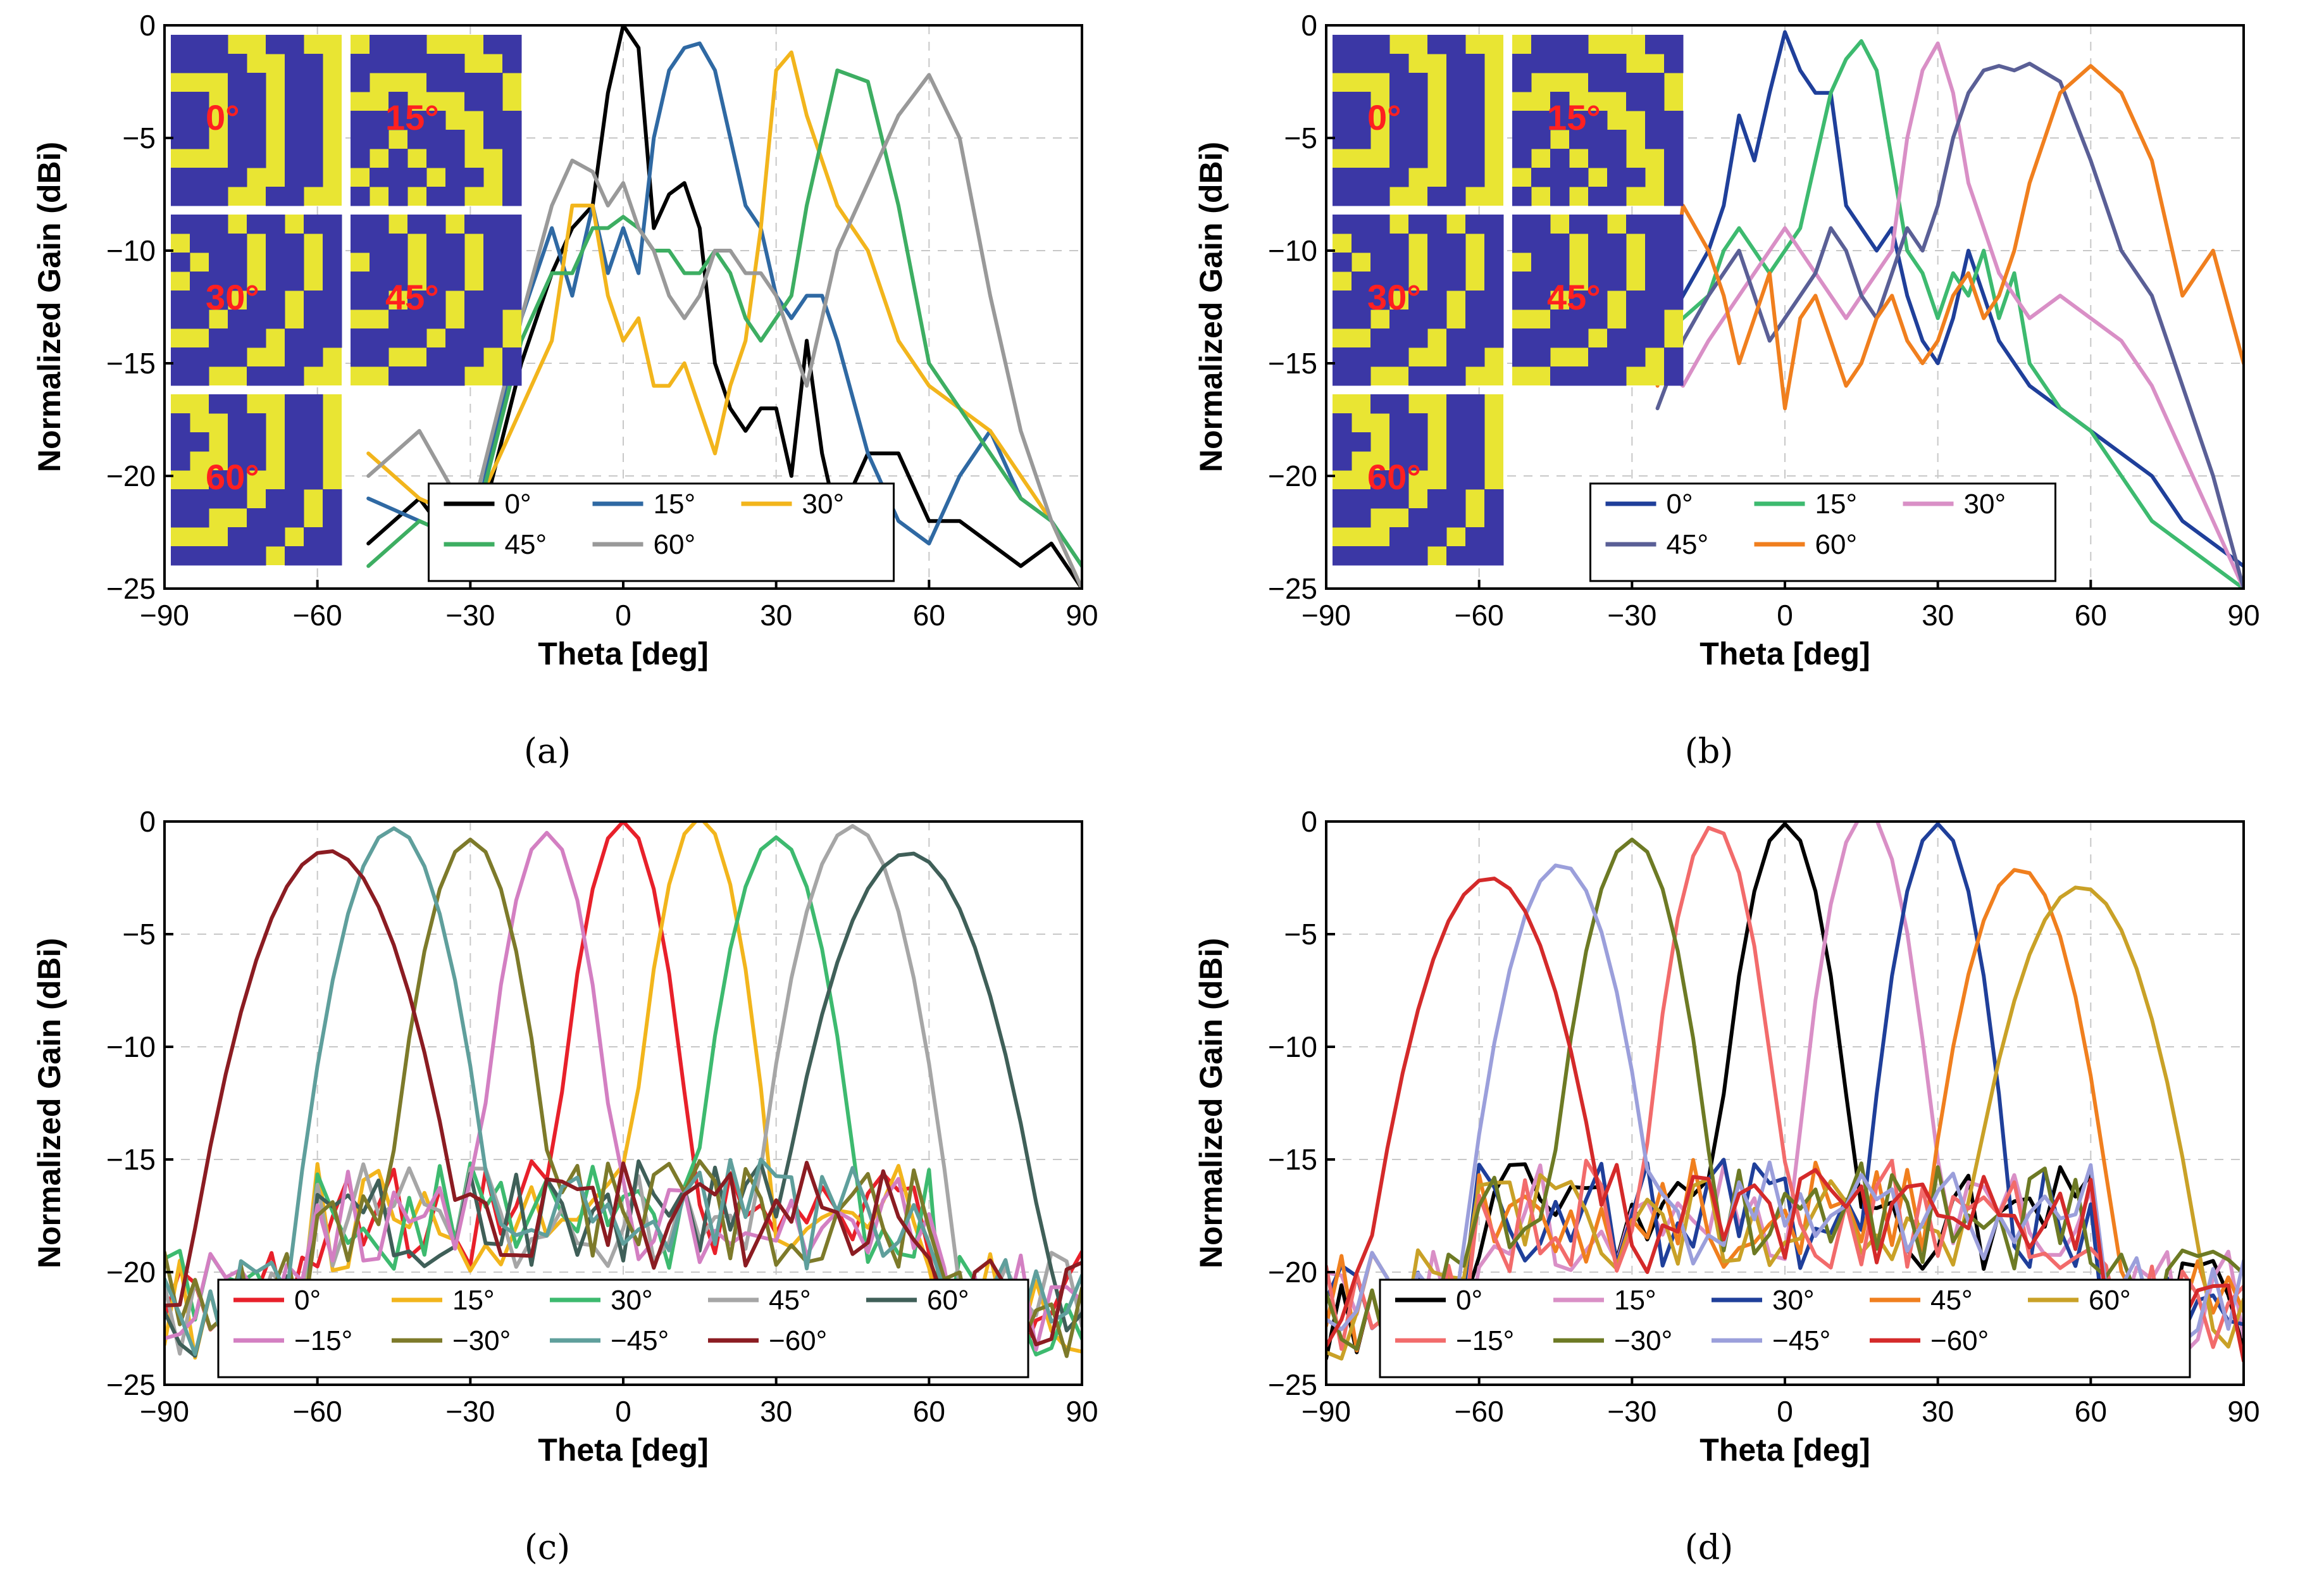 The image size is (2324, 1593). Describe the element at coordinates (1418, 480) in the screenshot. I see `inset-pattern-4: 60°` at that location.